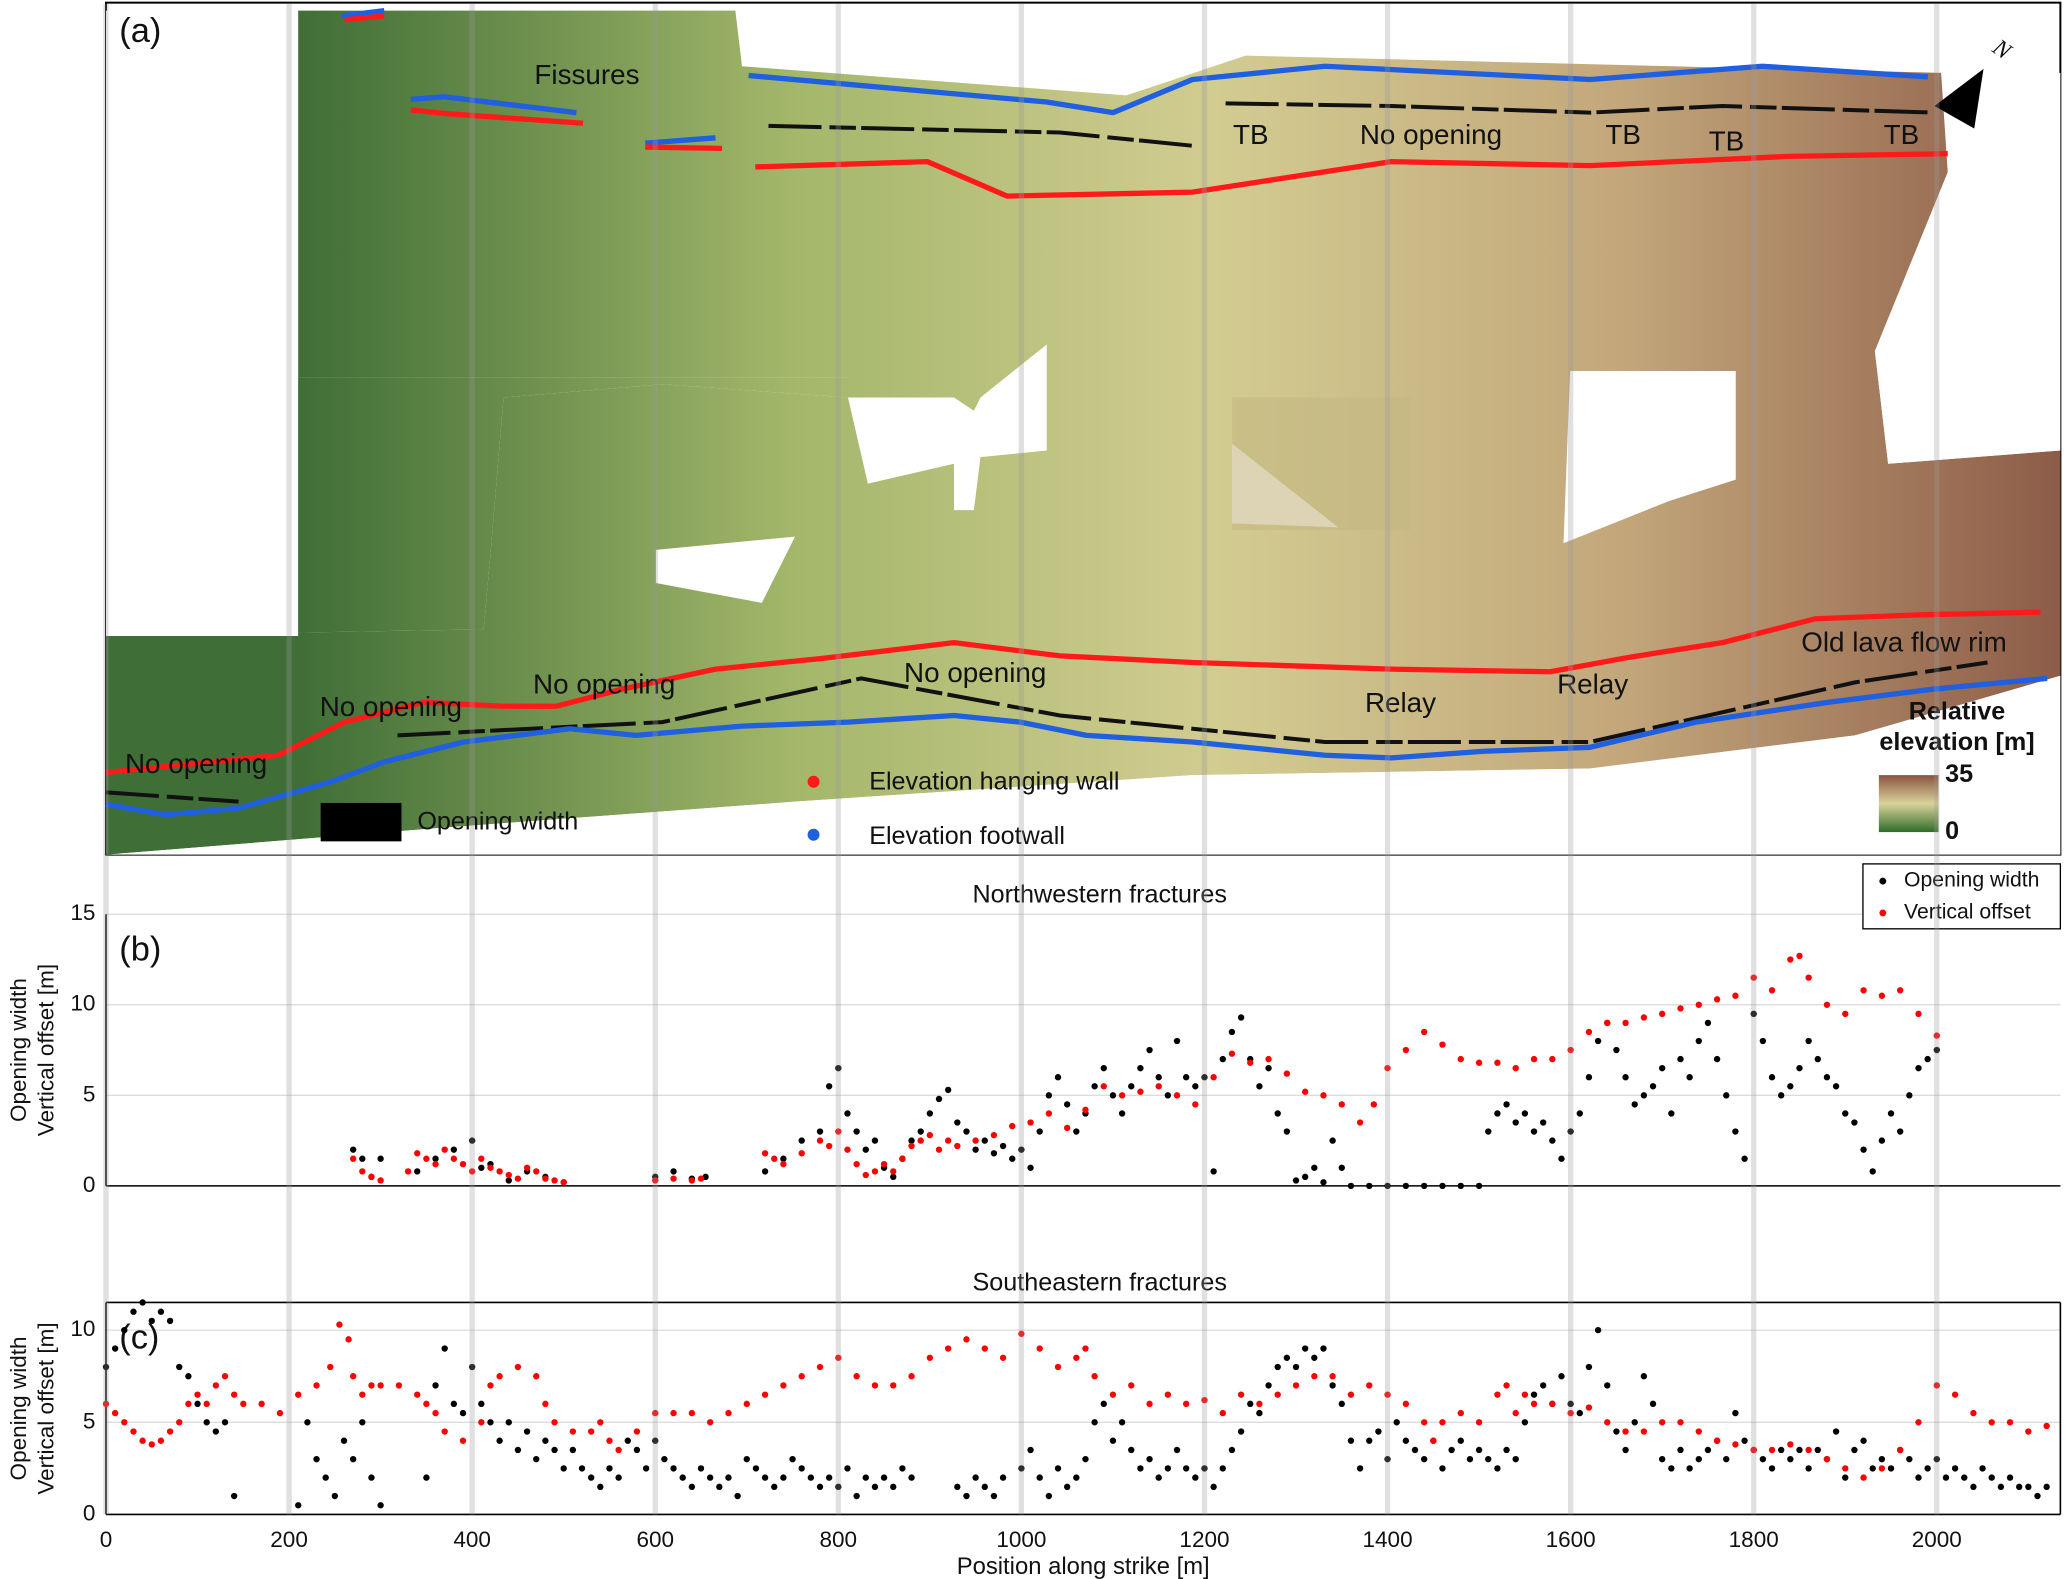 Image resolution: width=2067 pixels, height=1579 pixels. Describe the element at coordinates (1592, 684) in the screenshot. I see `annotation: Relay` at that location.